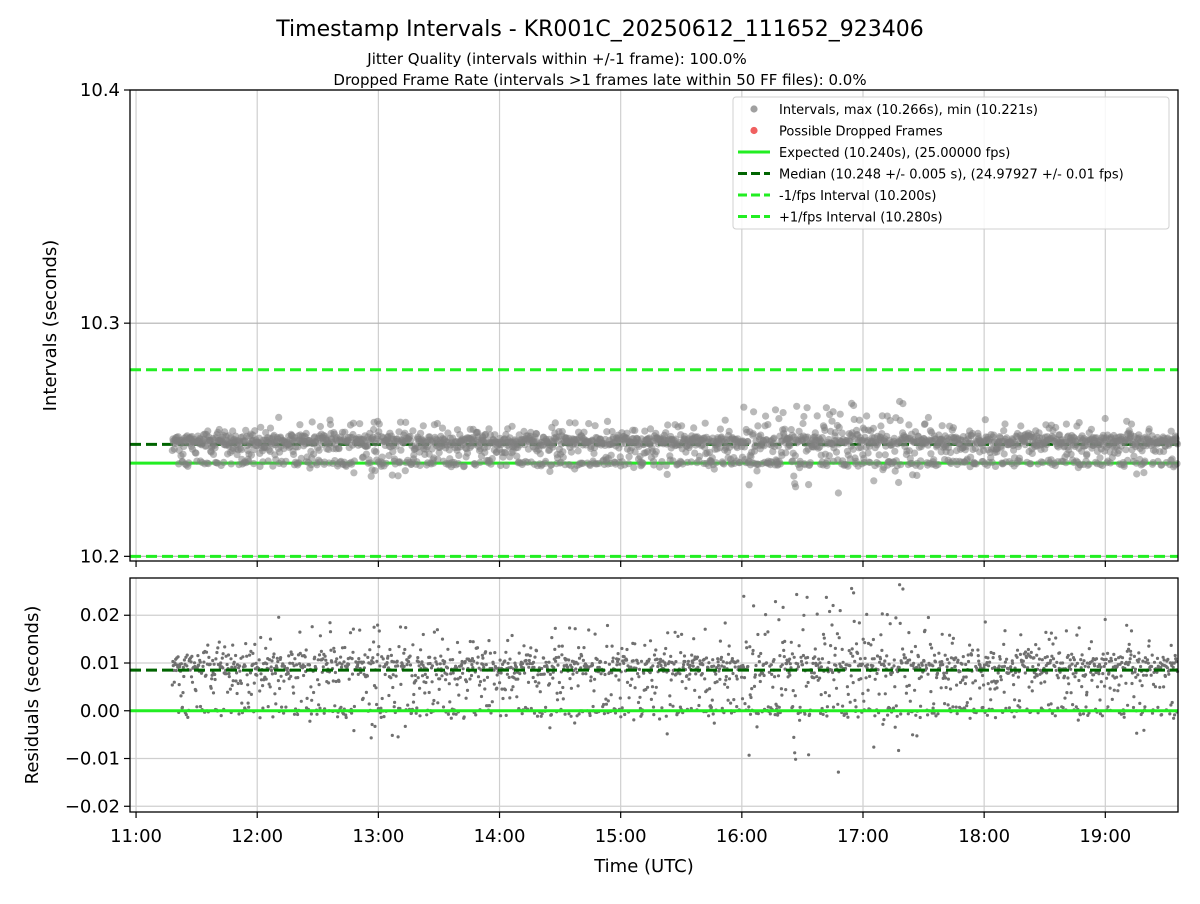  I want to click on legend-entry-label: +1/fps Interval (10.280s), so click(861, 218).